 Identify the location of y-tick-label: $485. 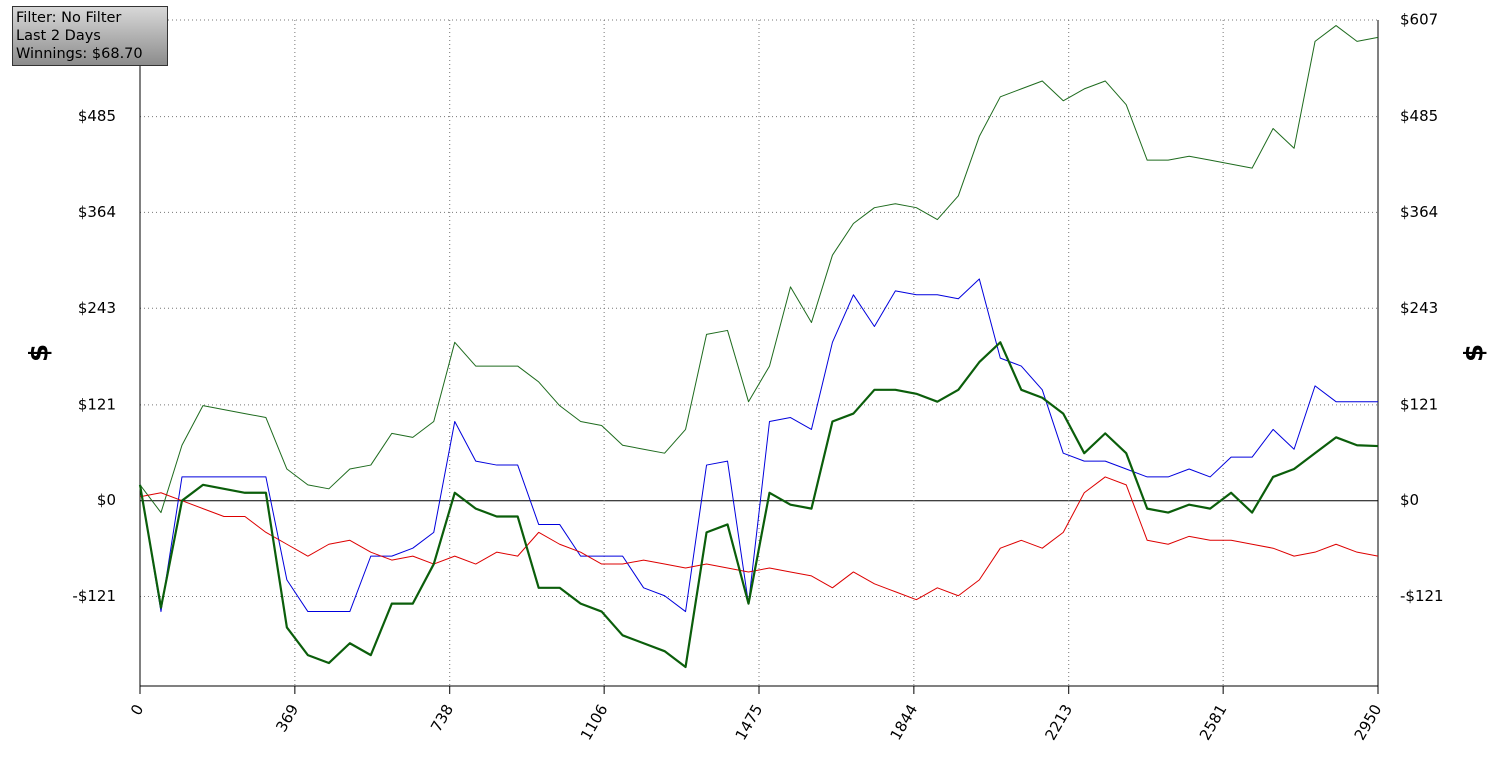
(97, 116).